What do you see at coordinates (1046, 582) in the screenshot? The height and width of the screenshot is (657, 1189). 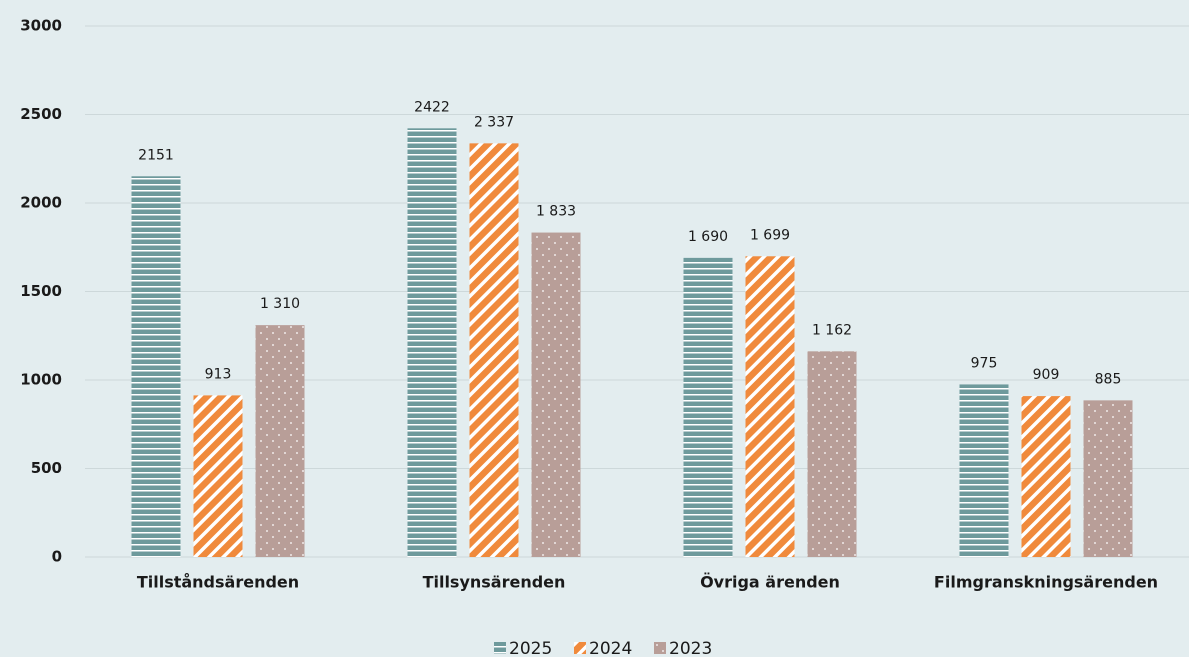 I see `x-tick-label: Filmgranskningsärenden` at bounding box center [1046, 582].